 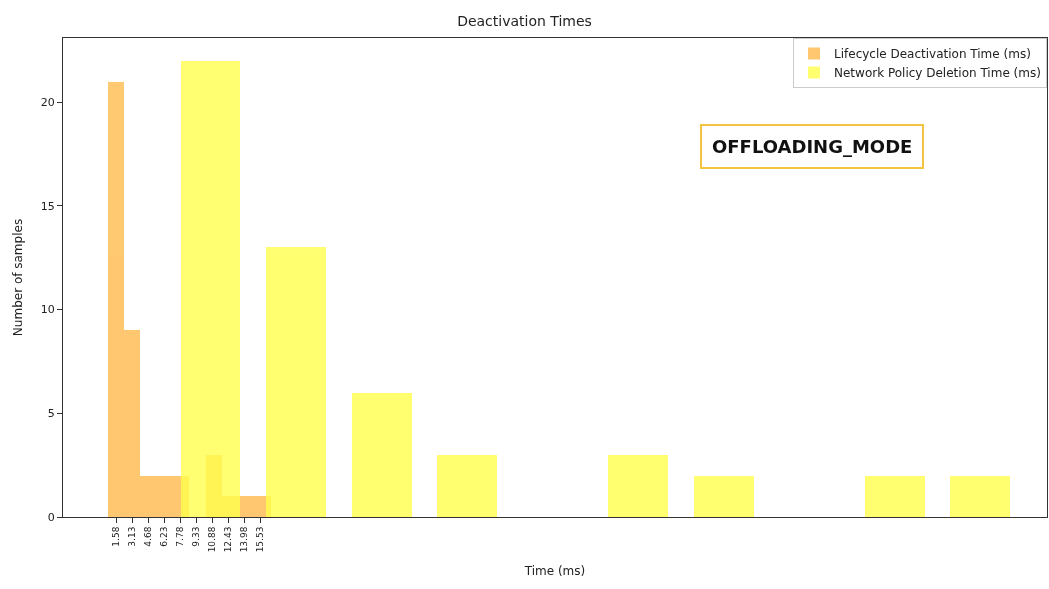 I want to click on x-tick-label: 15.53, so click(x=260, y=539).